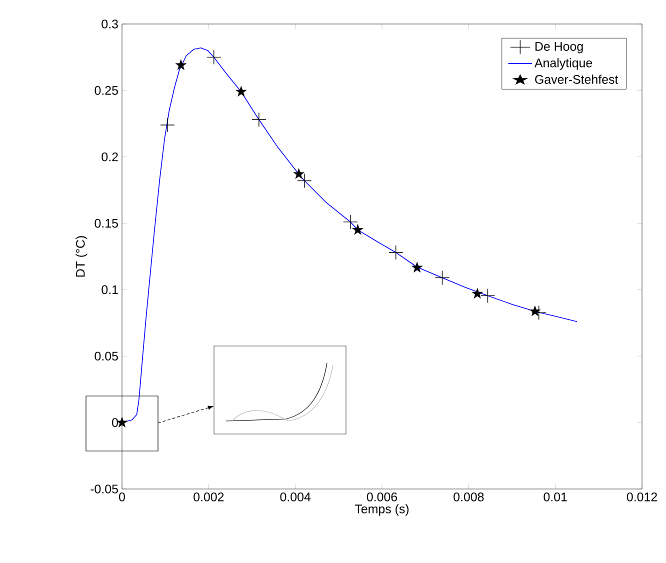 This screenshot has width=666, height=563. Describe the element at coordinates (555, 497) in the screenshot. I see `x-tick-label: 0.01` at that location.